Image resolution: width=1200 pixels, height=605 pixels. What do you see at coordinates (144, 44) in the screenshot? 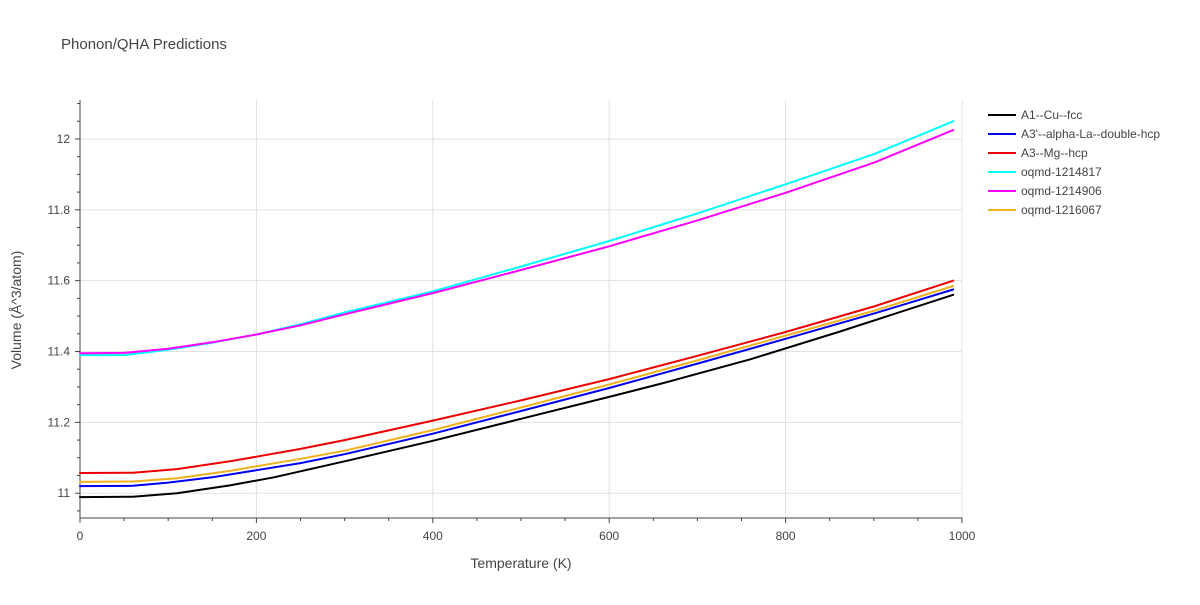
I see `chart-title: Phonon/QHA Predictions` at bounding box center [144, 44].